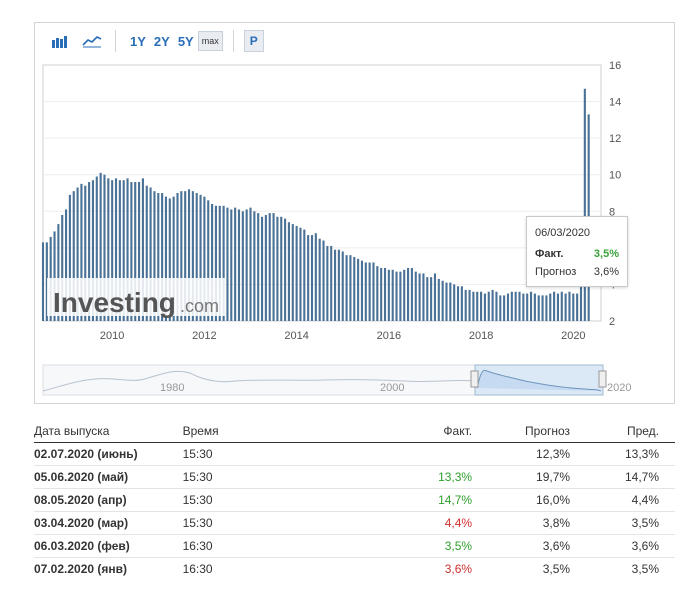  What do you see at coordinates (185, 41) in the screenshot?
I see `range-5y-button: 5Y` at bounding box center [185, 41].